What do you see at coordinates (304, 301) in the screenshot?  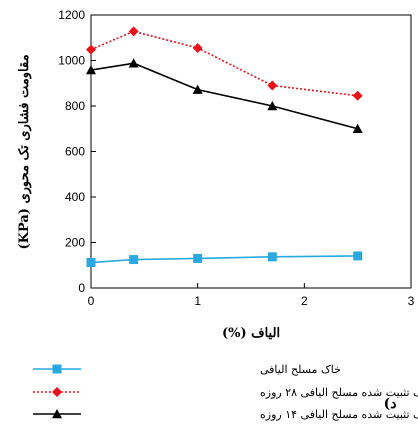 I see `x-tick-label: 2` at bounding box center [304, 301].